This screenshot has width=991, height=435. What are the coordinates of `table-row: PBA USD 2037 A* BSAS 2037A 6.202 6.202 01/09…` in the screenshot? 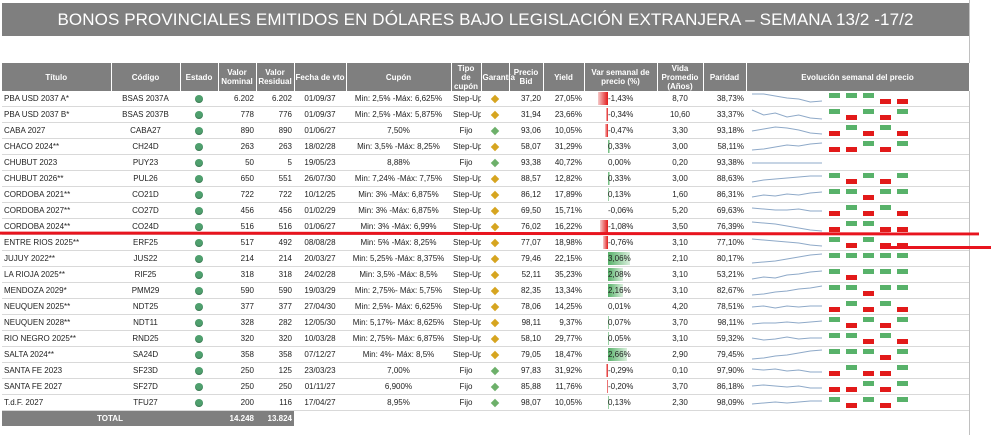 It's located at (486, 99).